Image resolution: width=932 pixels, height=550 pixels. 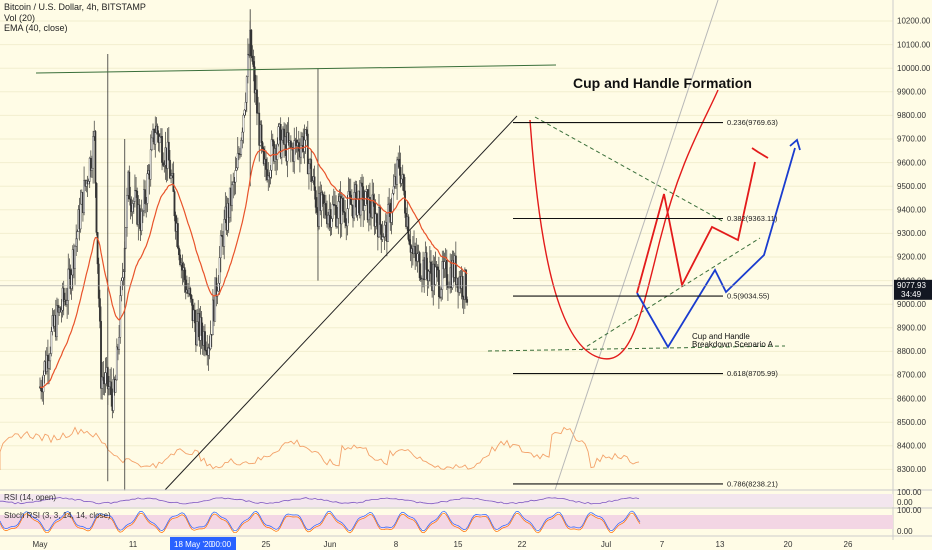 I want to click on price-tick-label: 8700.00, so click(x=911, y=375).